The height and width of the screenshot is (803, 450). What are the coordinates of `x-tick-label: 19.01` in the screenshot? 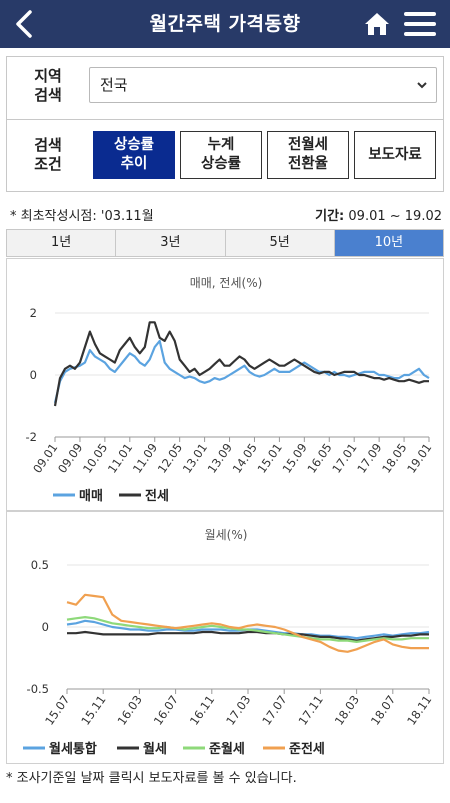 It's located at (419, 458).